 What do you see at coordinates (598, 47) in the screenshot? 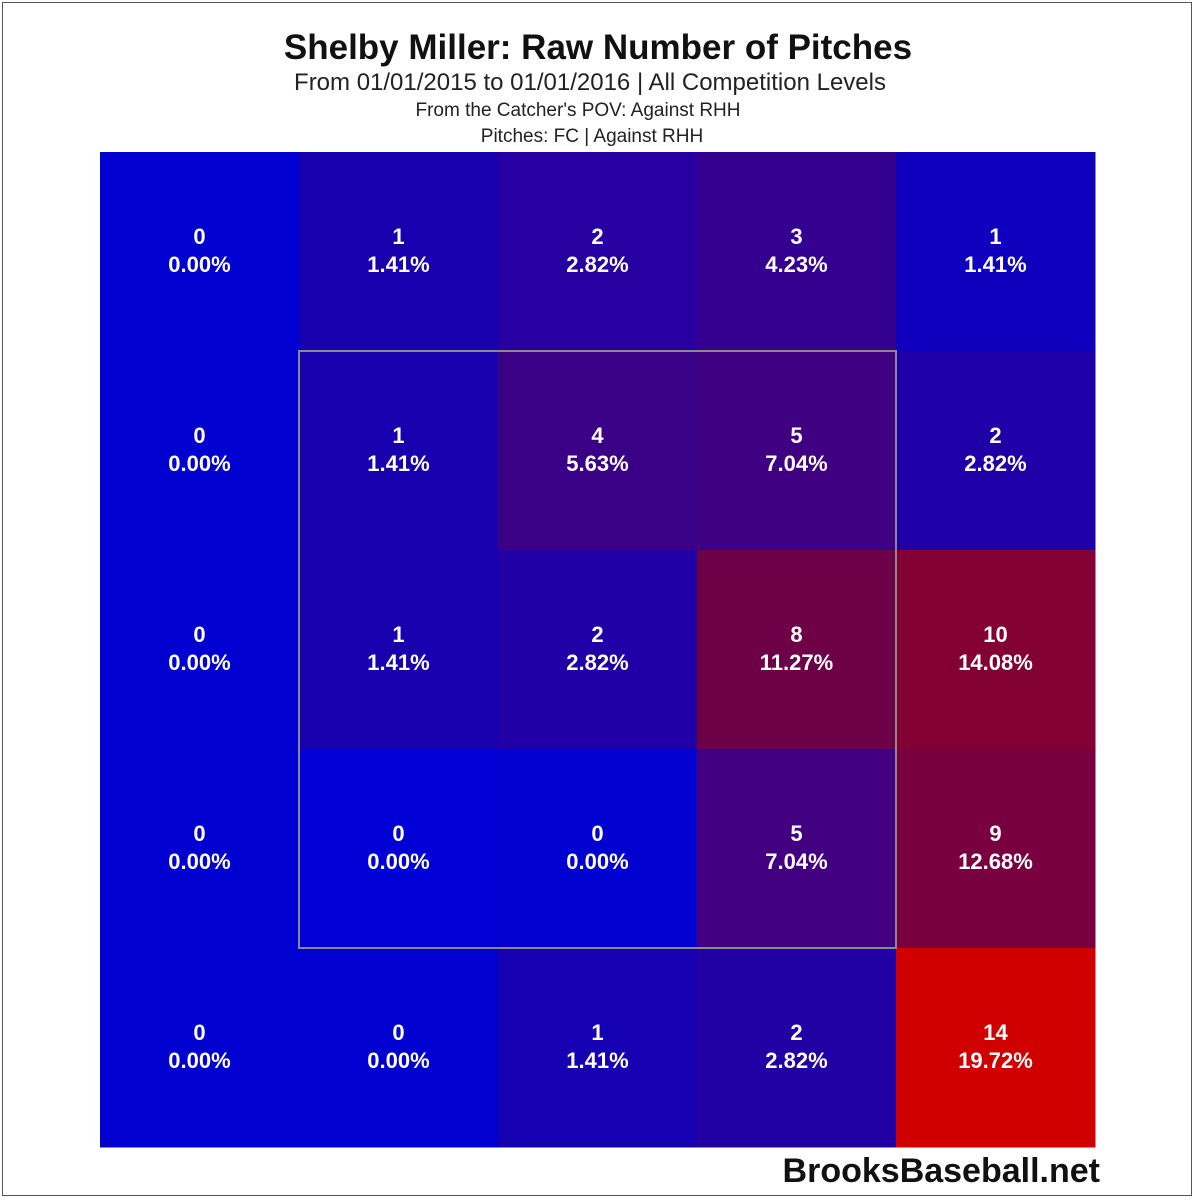
I see `chart-title: Shelby Miller: Raw Number of Pitches` at bounding box center [598, 47].